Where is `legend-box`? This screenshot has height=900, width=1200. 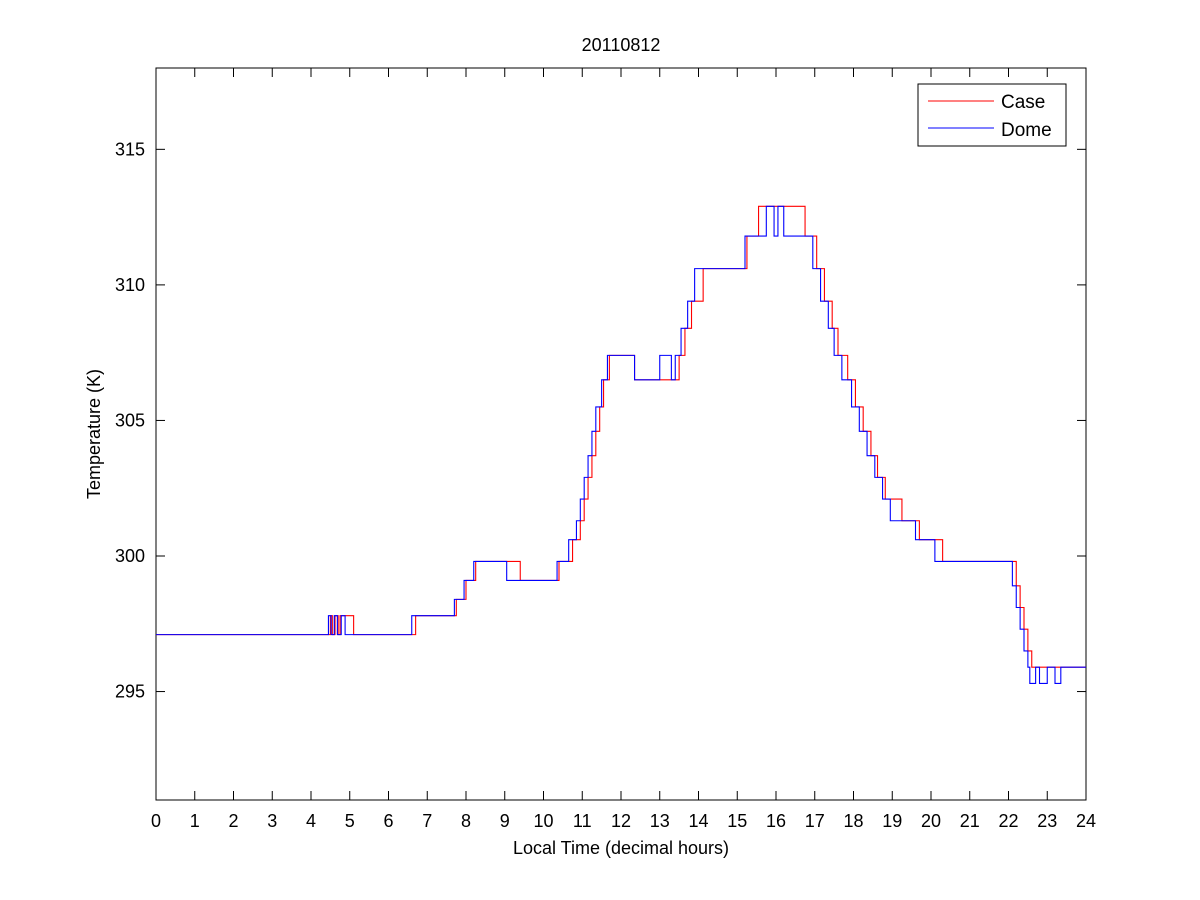 legend-box is located at coordinates (992, 115).